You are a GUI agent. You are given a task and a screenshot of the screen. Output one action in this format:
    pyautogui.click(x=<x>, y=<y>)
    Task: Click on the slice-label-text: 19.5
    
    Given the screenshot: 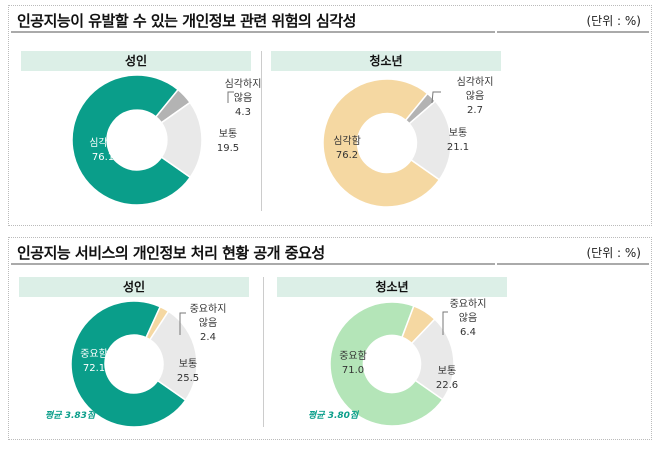 What is the action you would take?
    pyautogui.click(x=228, y=148)
    